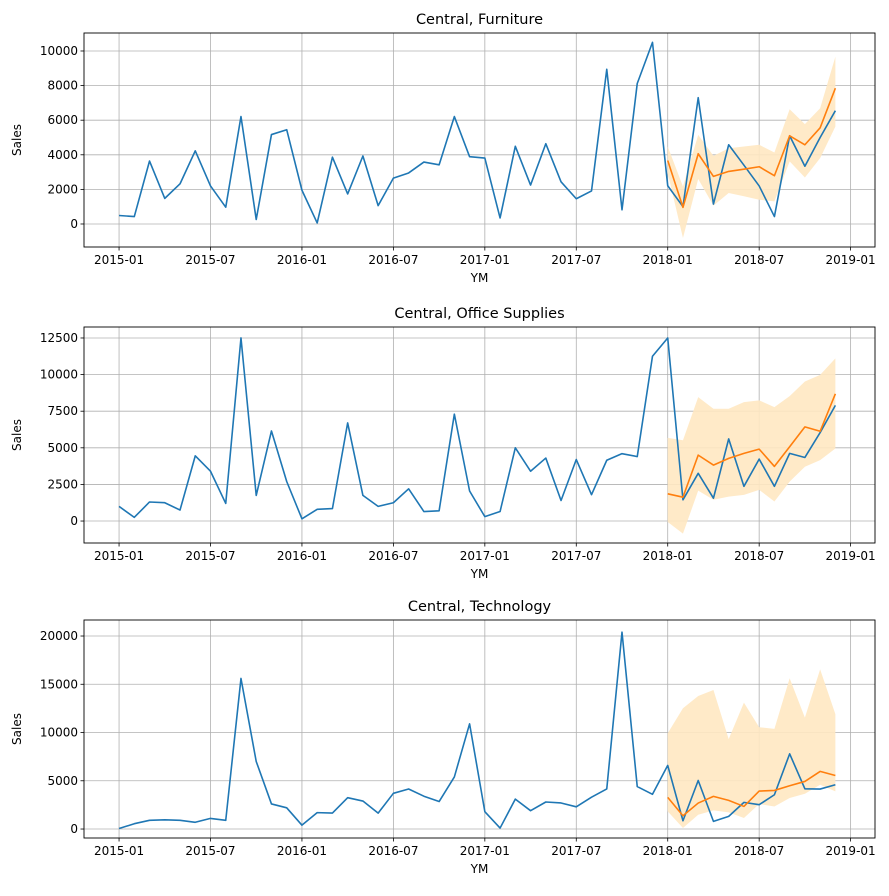  I want to click on chart-title: Central, Office Supplies, so click(479, 314).